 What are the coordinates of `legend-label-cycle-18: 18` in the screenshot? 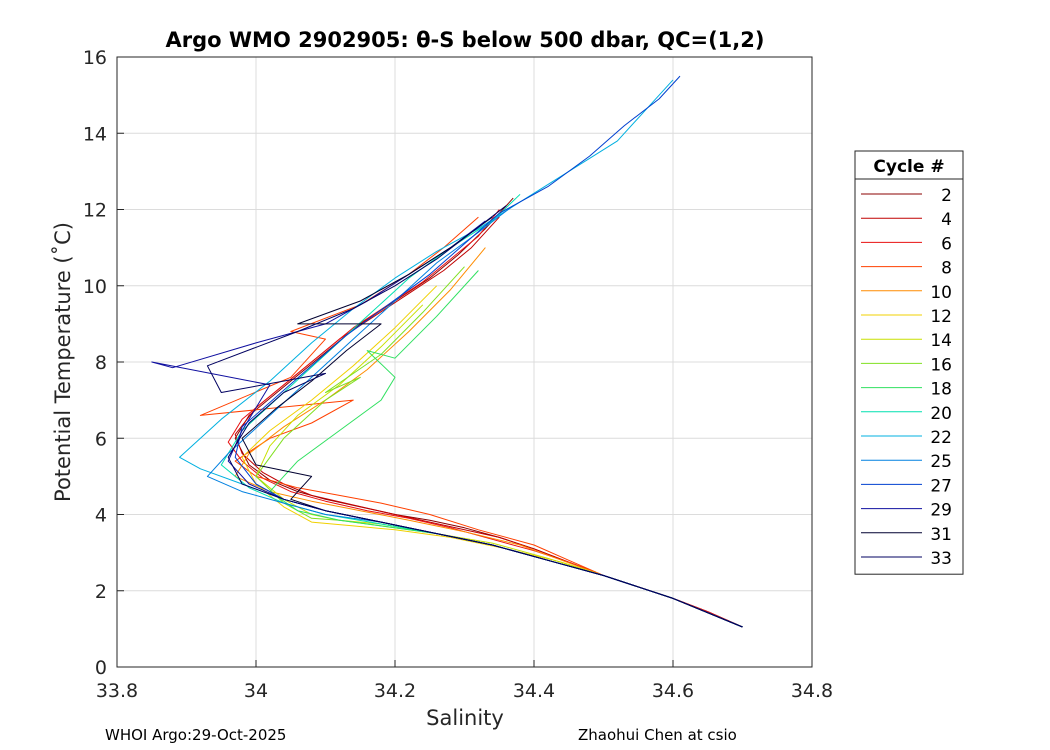 It's located at (941, 390).